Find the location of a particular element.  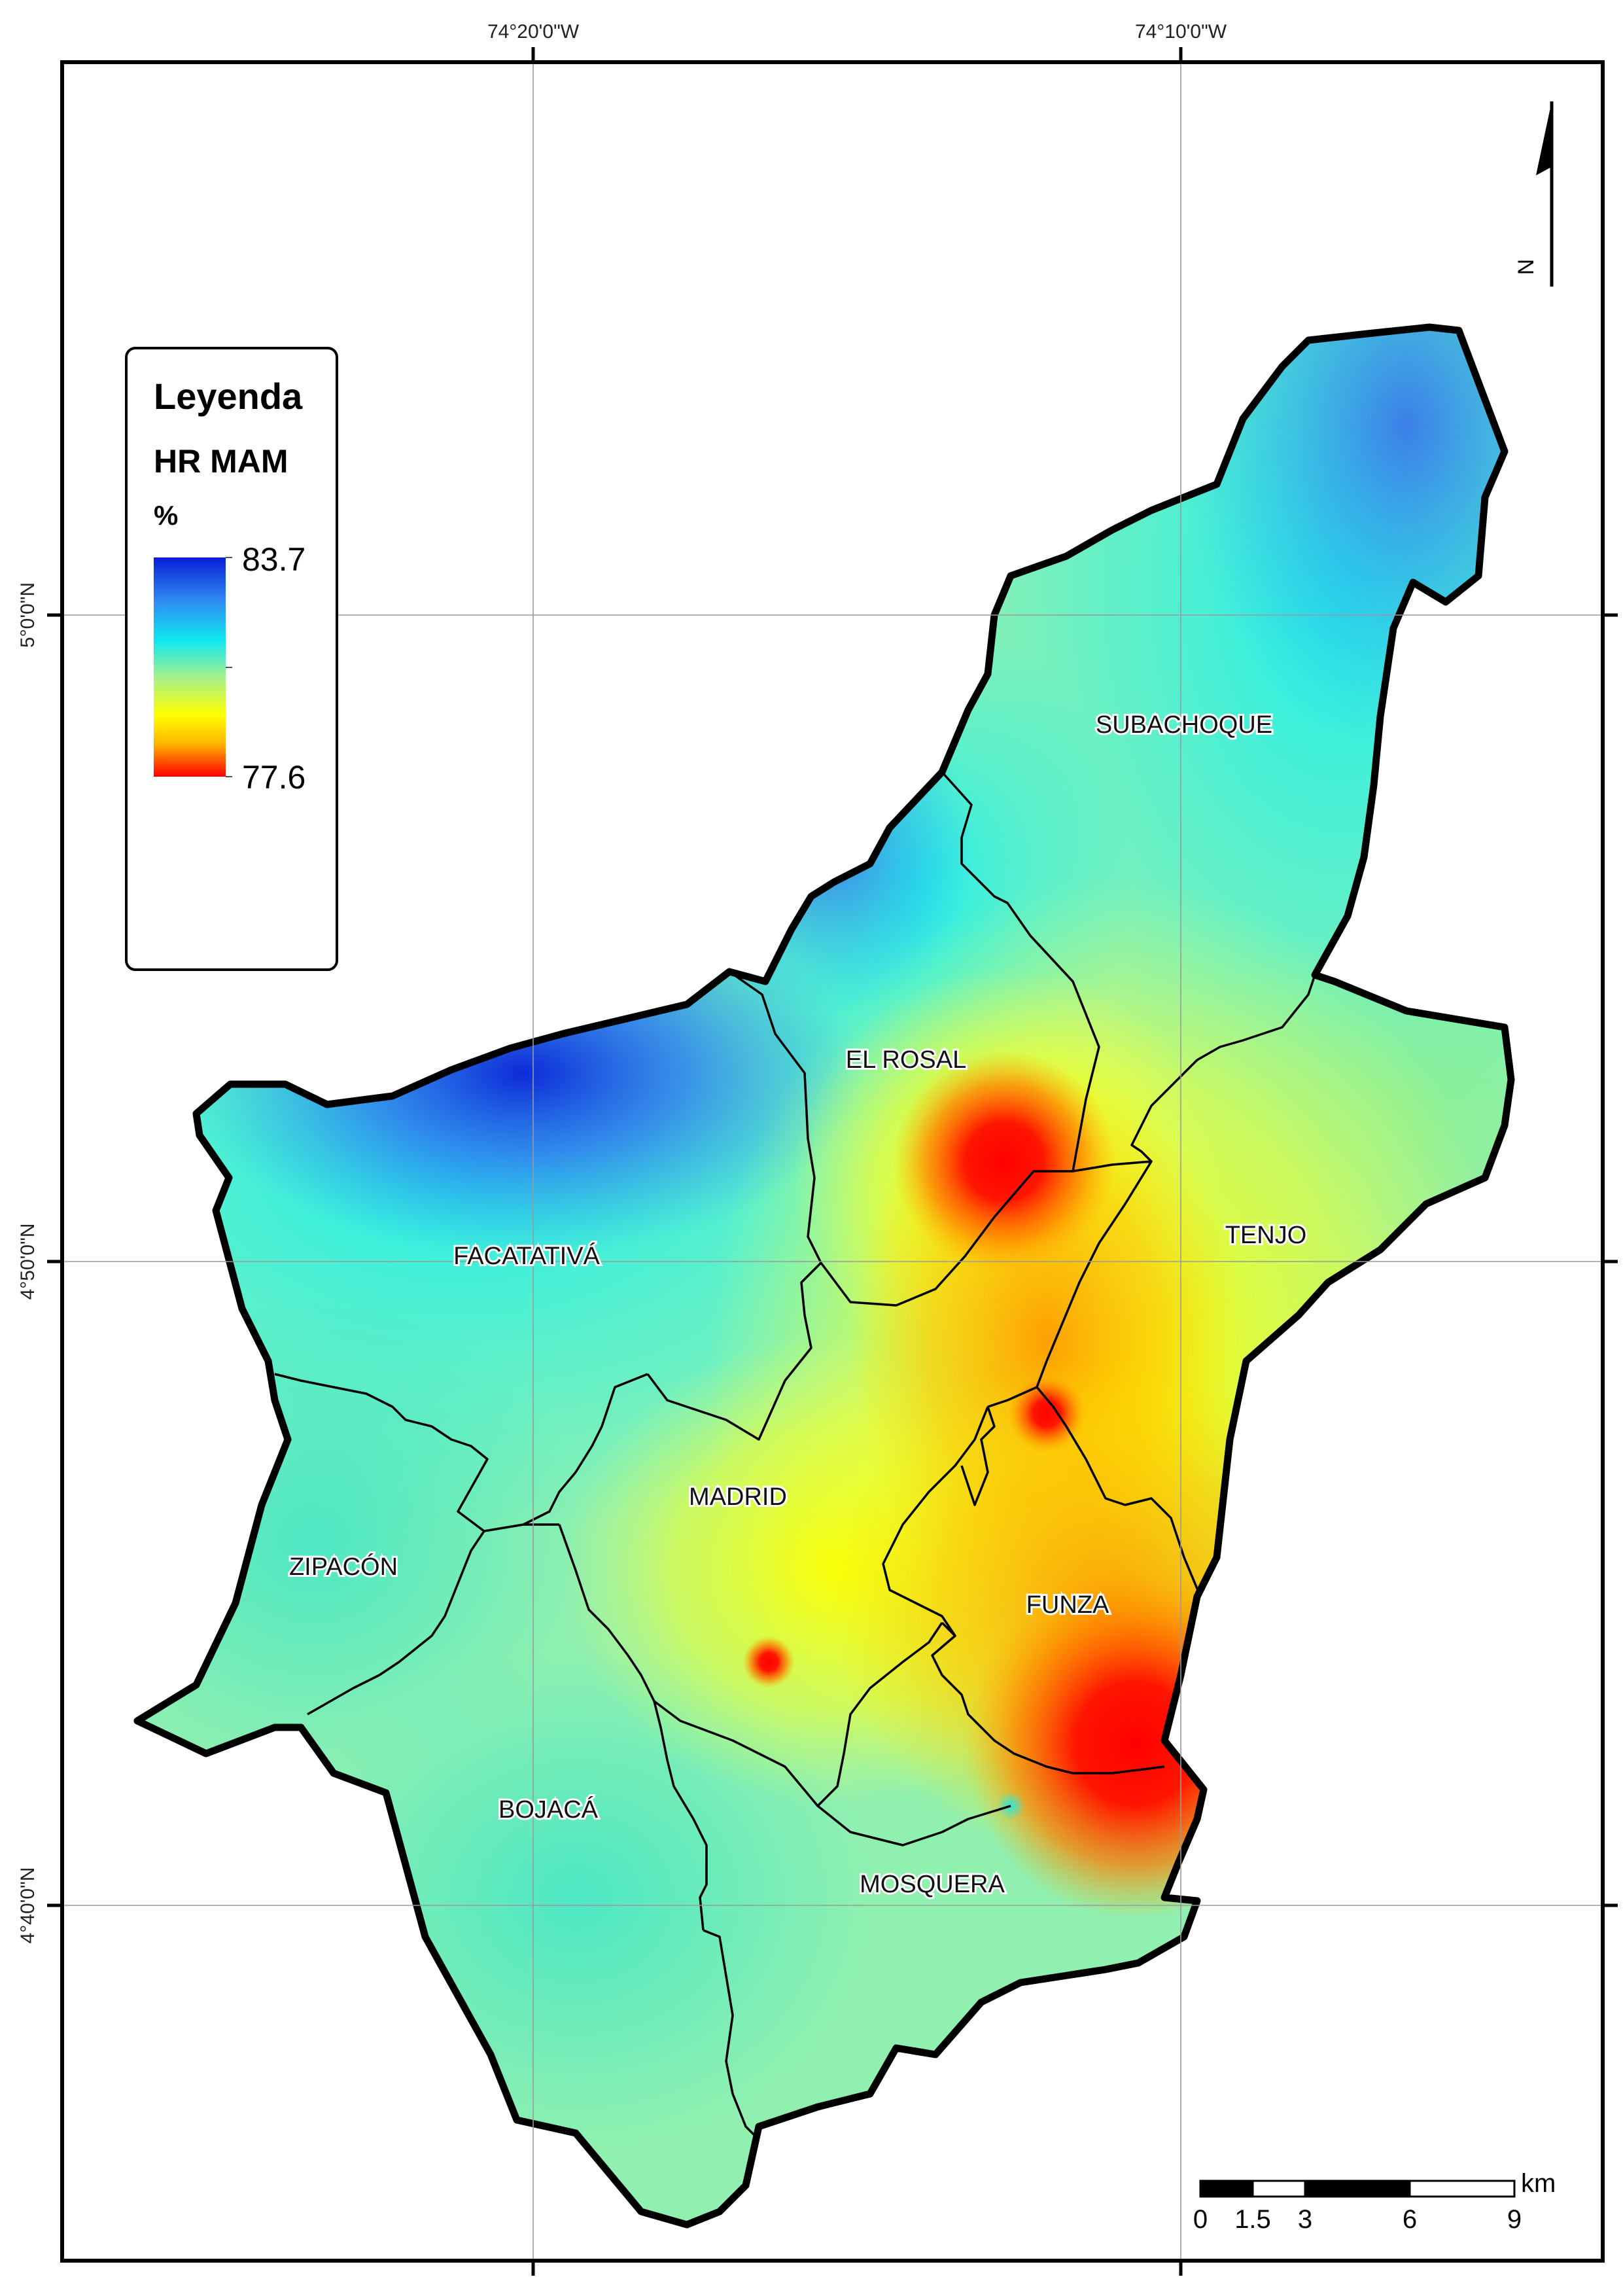

legend: Leyenda HR MAM % 83.7 77.6 is located at coordinates (232, 659).